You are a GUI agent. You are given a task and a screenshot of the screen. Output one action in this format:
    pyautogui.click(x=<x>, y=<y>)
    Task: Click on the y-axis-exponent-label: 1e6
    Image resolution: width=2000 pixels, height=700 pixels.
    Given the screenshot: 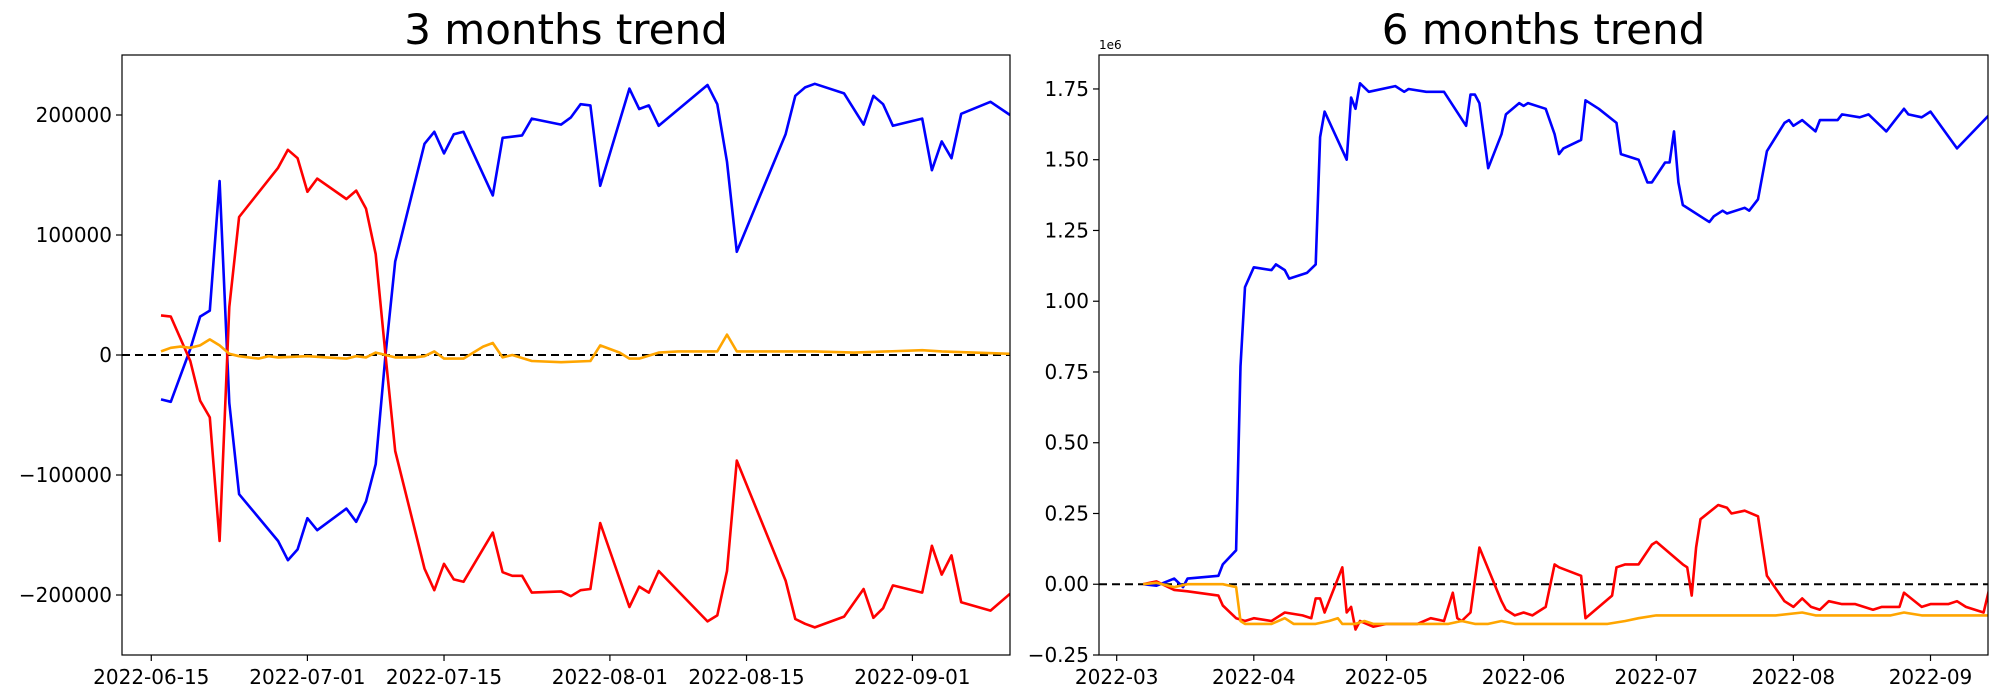 What is the action you would take?
    pyautogui.click(x=1110, y=45)
    